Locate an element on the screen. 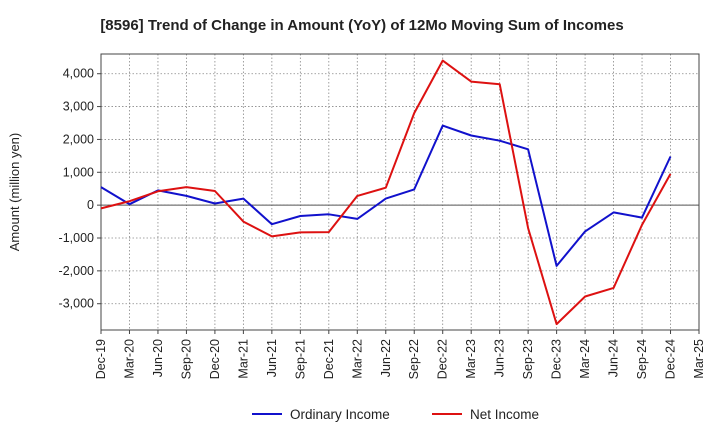  x-tick-label: Mar-20 is located at coordinates (129, 359).